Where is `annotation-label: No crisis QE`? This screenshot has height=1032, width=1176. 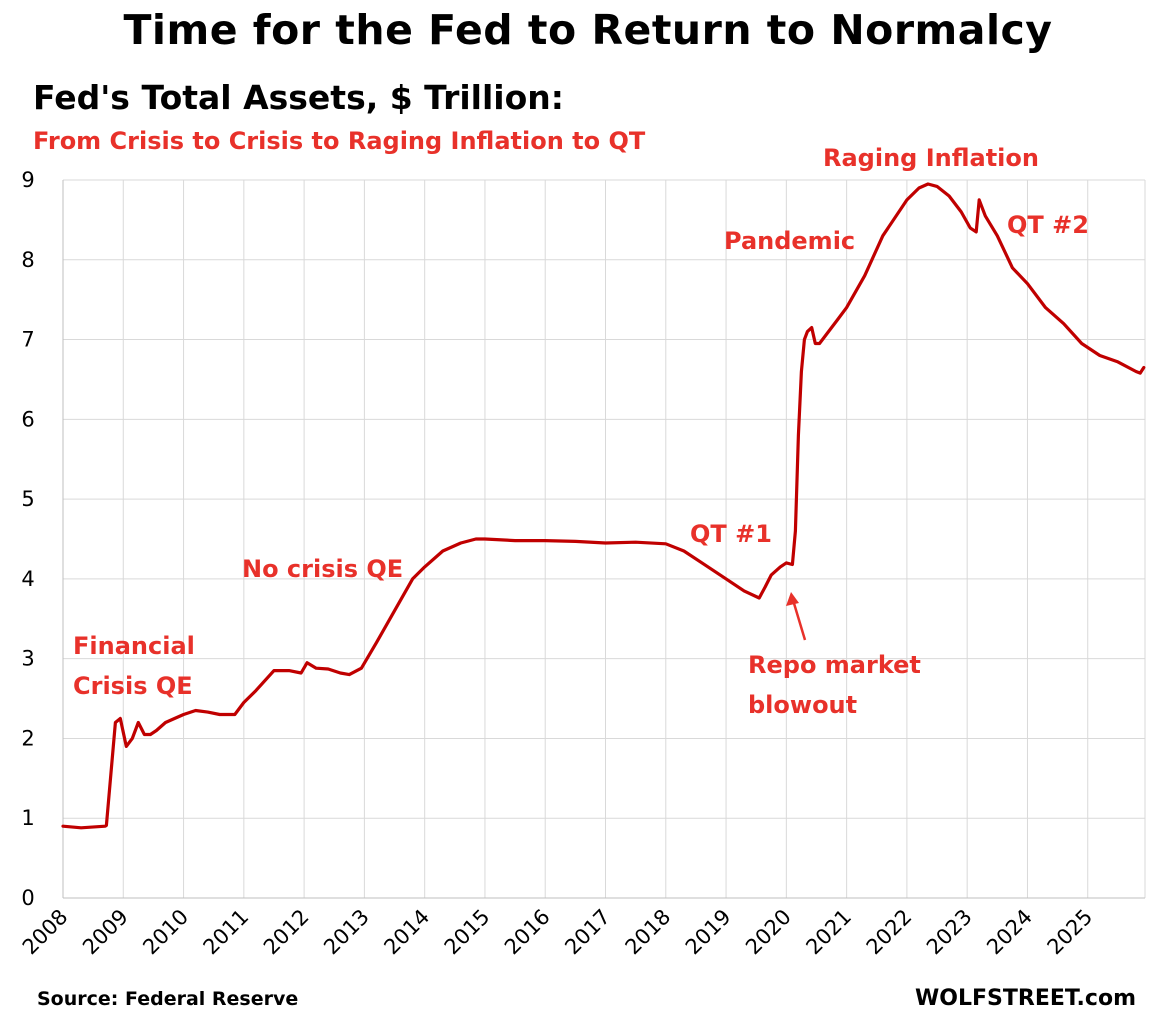 annotation-label: No crisis QE is located at coordinates (322, 569).